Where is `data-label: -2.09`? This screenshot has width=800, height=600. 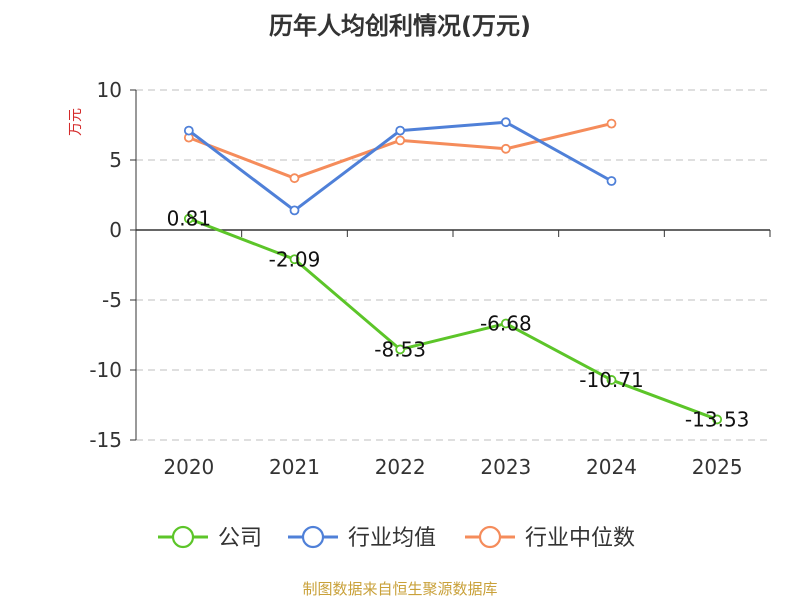 data-label: -2.09 is located at coordinates (295, 259).